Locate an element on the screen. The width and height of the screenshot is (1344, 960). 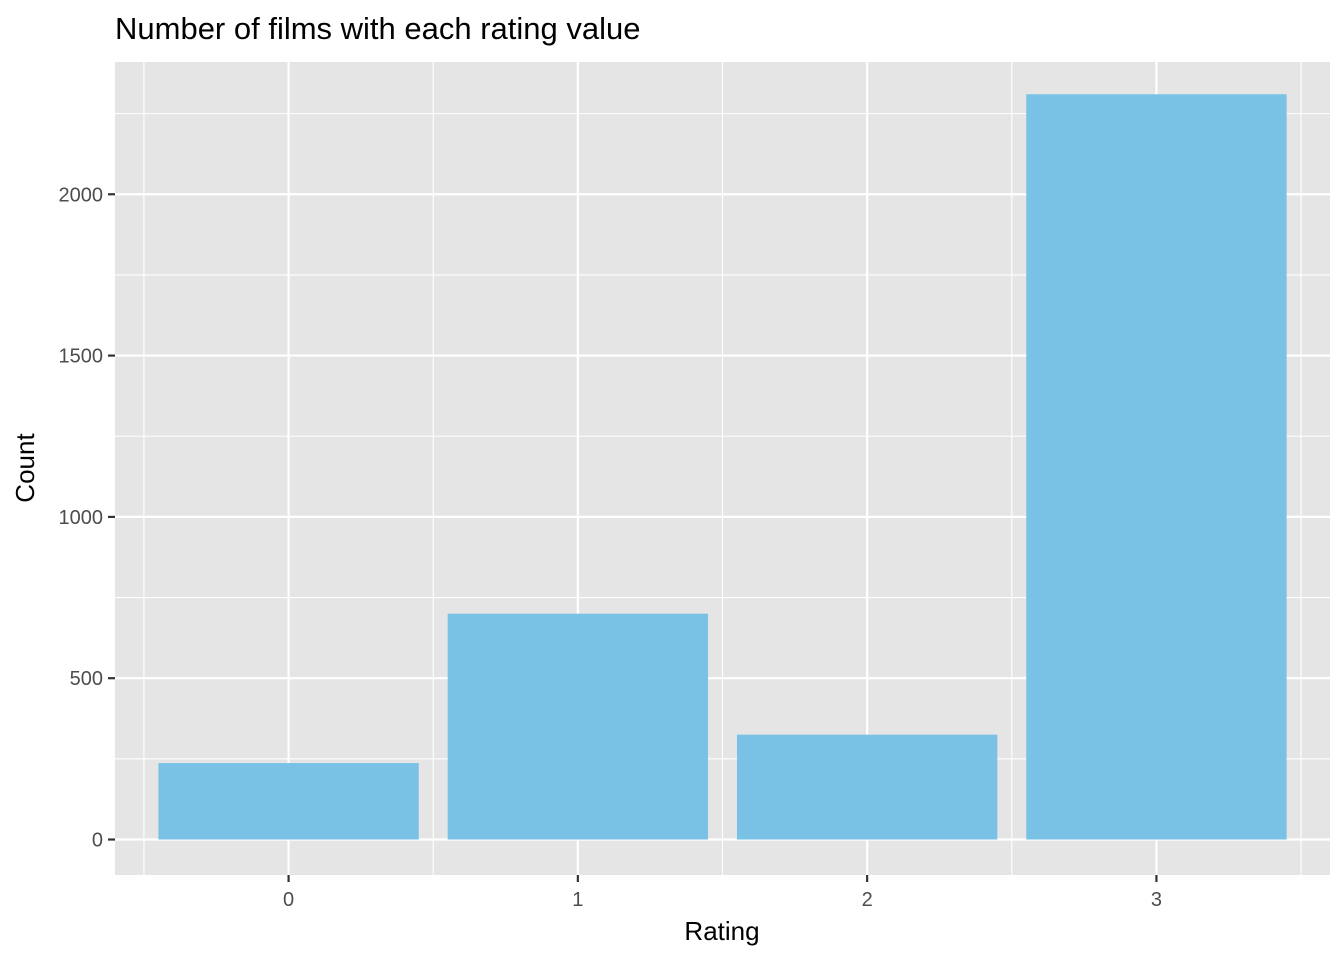
x-axis: 0 1 2 3 is located at coordinates (722, 893).